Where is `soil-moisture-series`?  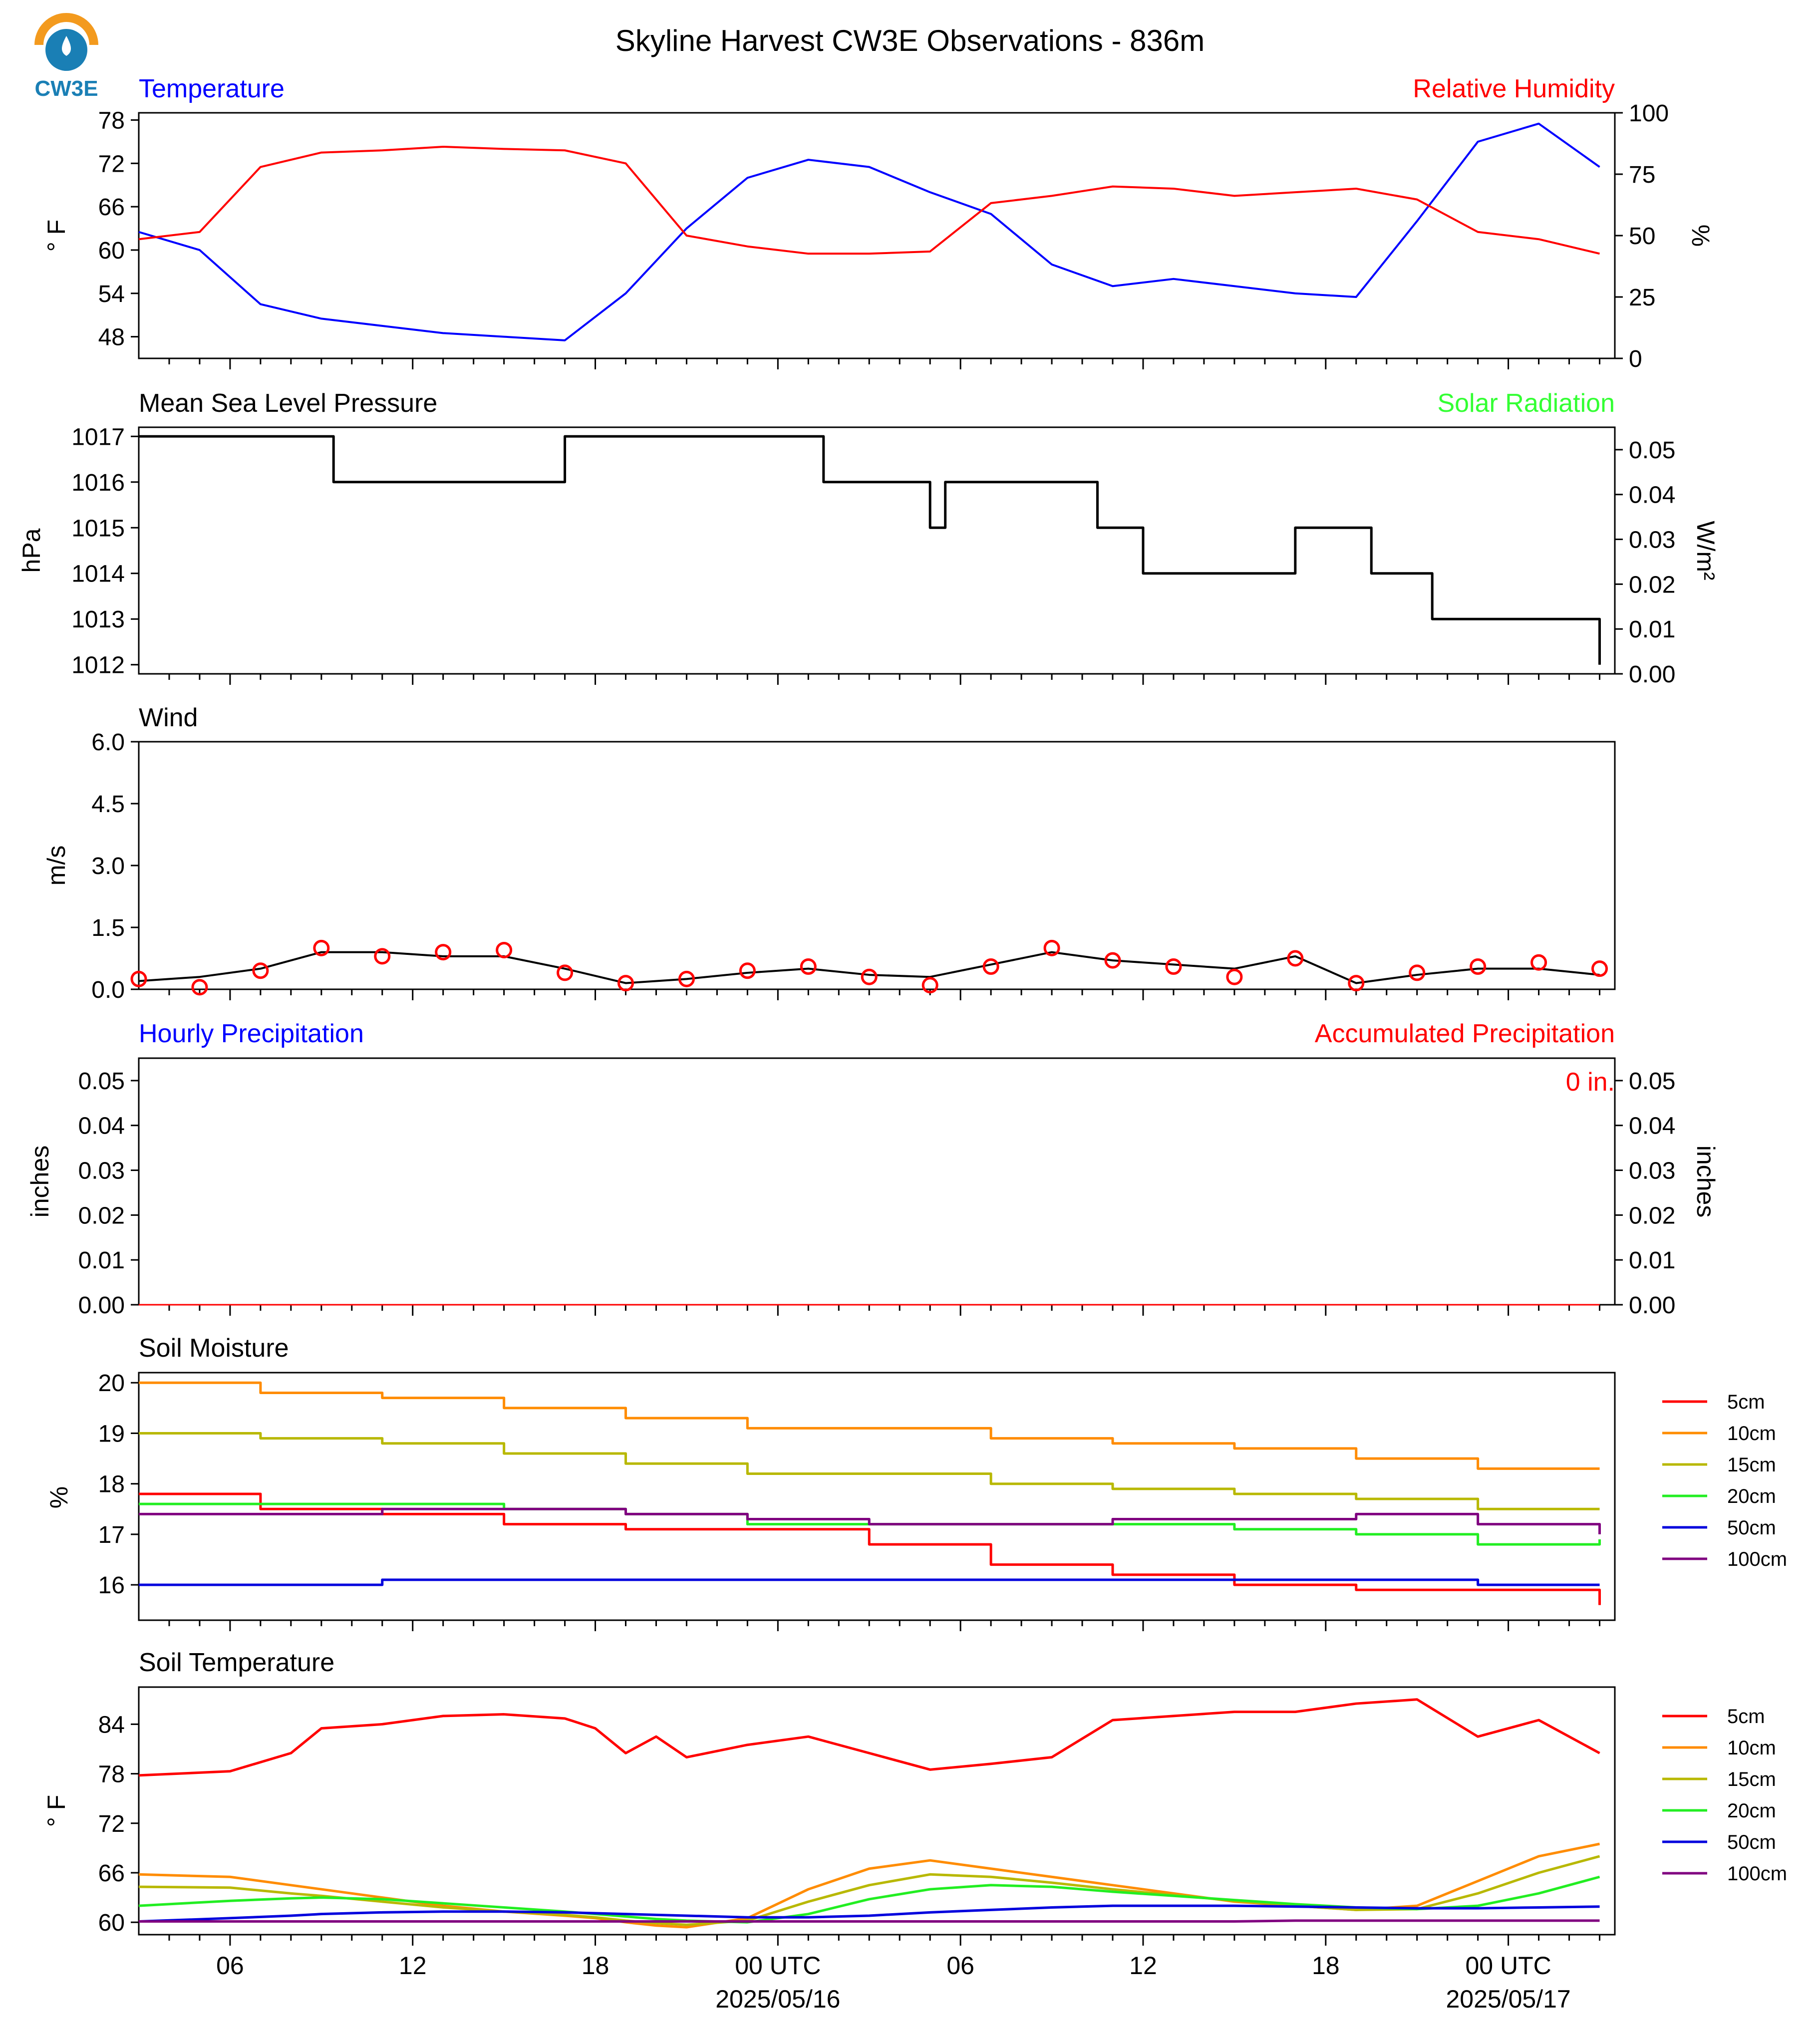
soil-moisture-series is located at coordinates (870, 1493).